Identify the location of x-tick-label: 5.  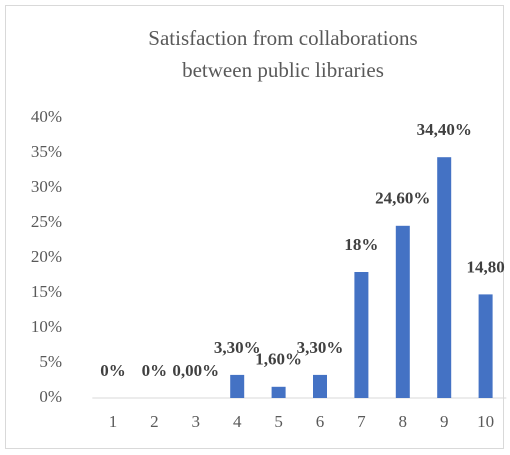
(278, 421).